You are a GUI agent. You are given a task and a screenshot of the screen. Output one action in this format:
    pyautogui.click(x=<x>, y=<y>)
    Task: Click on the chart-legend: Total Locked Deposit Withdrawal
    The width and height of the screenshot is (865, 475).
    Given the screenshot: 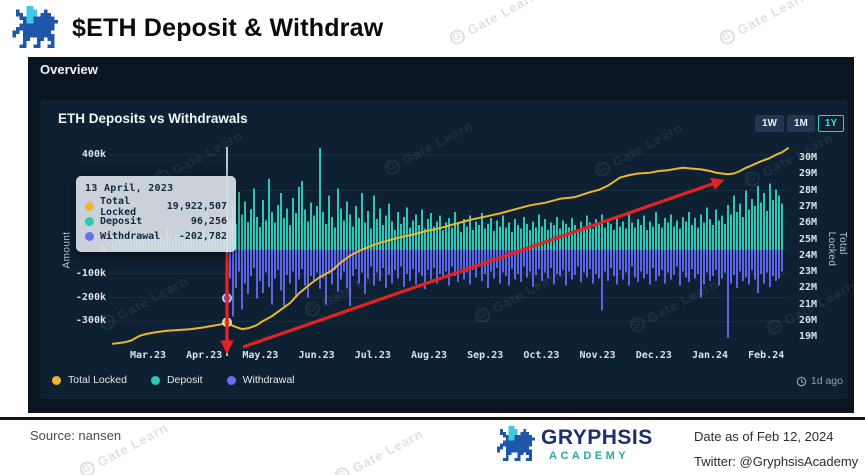 What is the action you would take?
    pyautogui.click(x=173, y=380)
    